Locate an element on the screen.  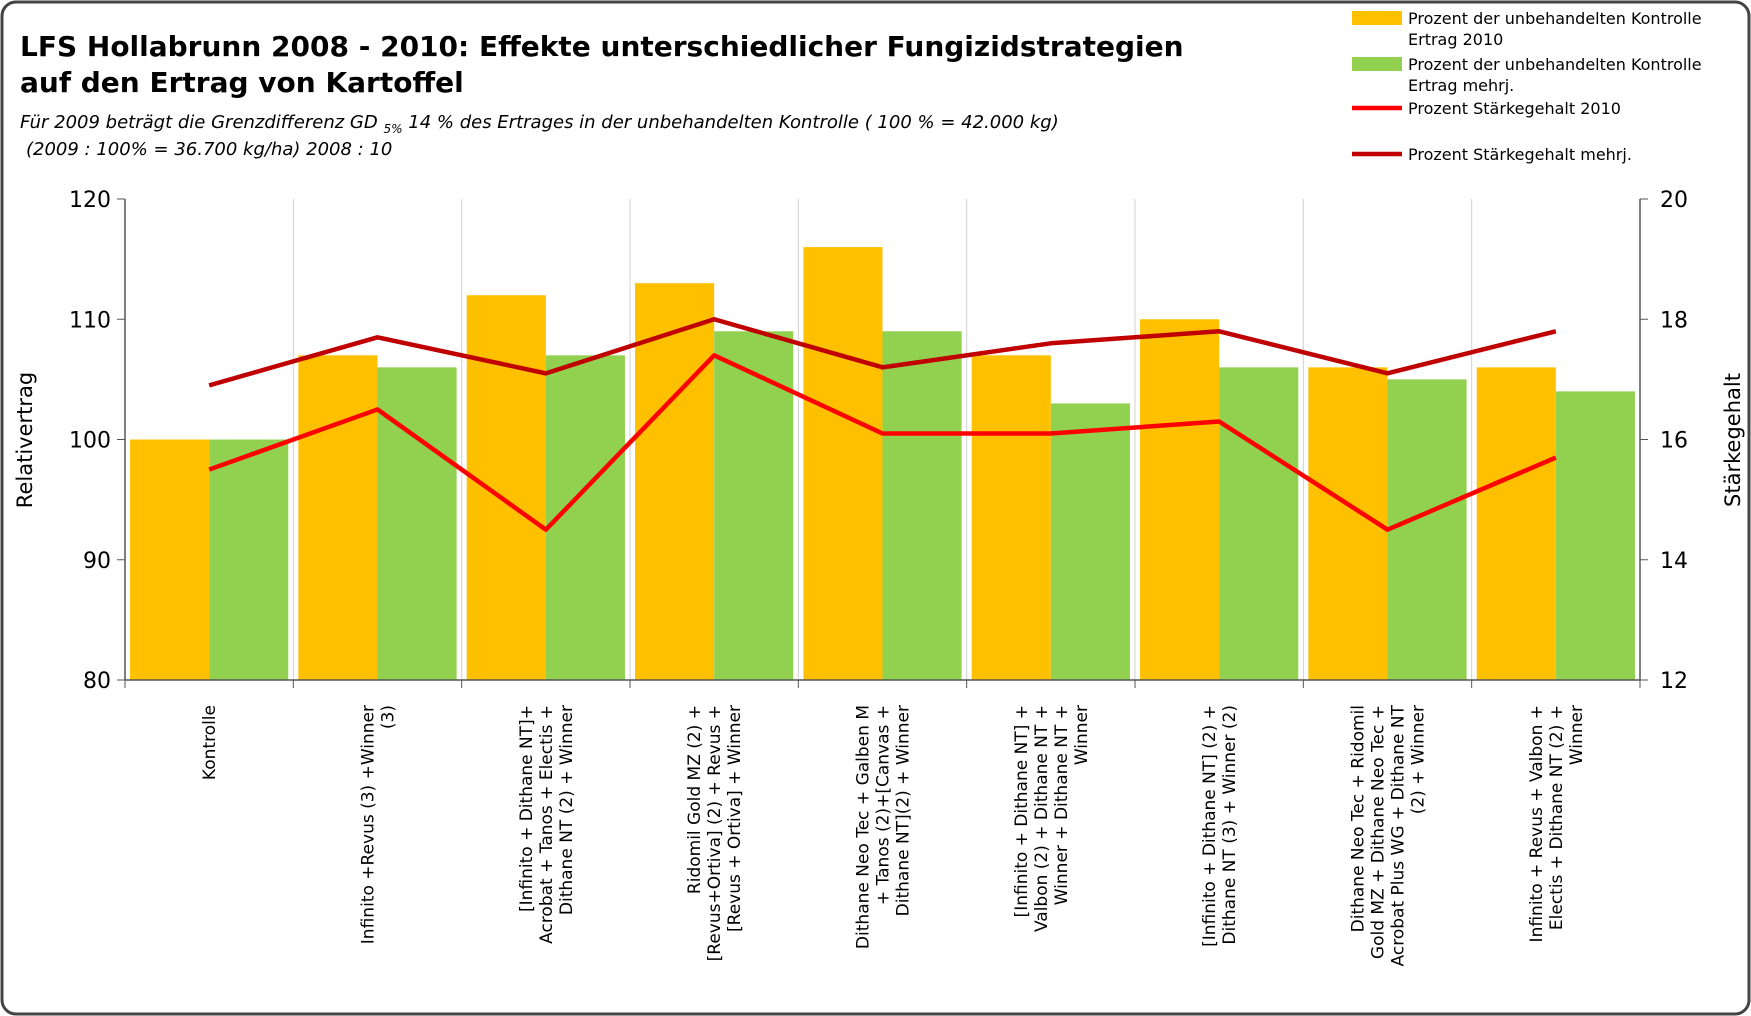
y2-tick-label: 12 is located at coordinates (1674, 681).